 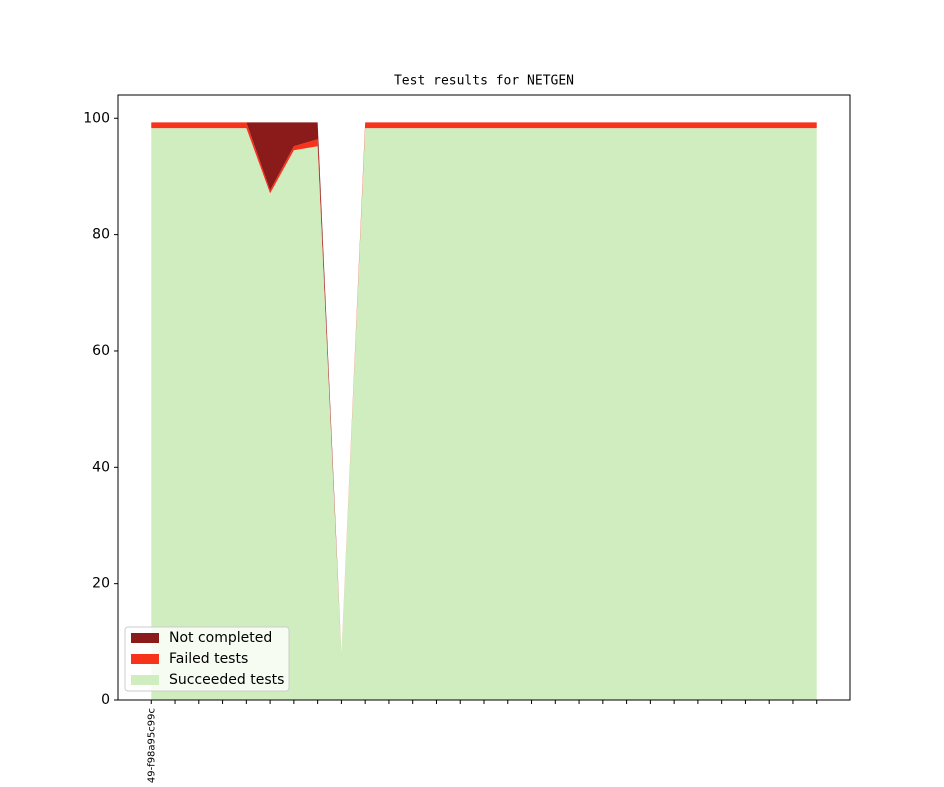 What do you see at coordinates (151, 745) in the screenshot?
I see `x-tick-label: 49-f98a95c99c` at bounding box center [151, 745].